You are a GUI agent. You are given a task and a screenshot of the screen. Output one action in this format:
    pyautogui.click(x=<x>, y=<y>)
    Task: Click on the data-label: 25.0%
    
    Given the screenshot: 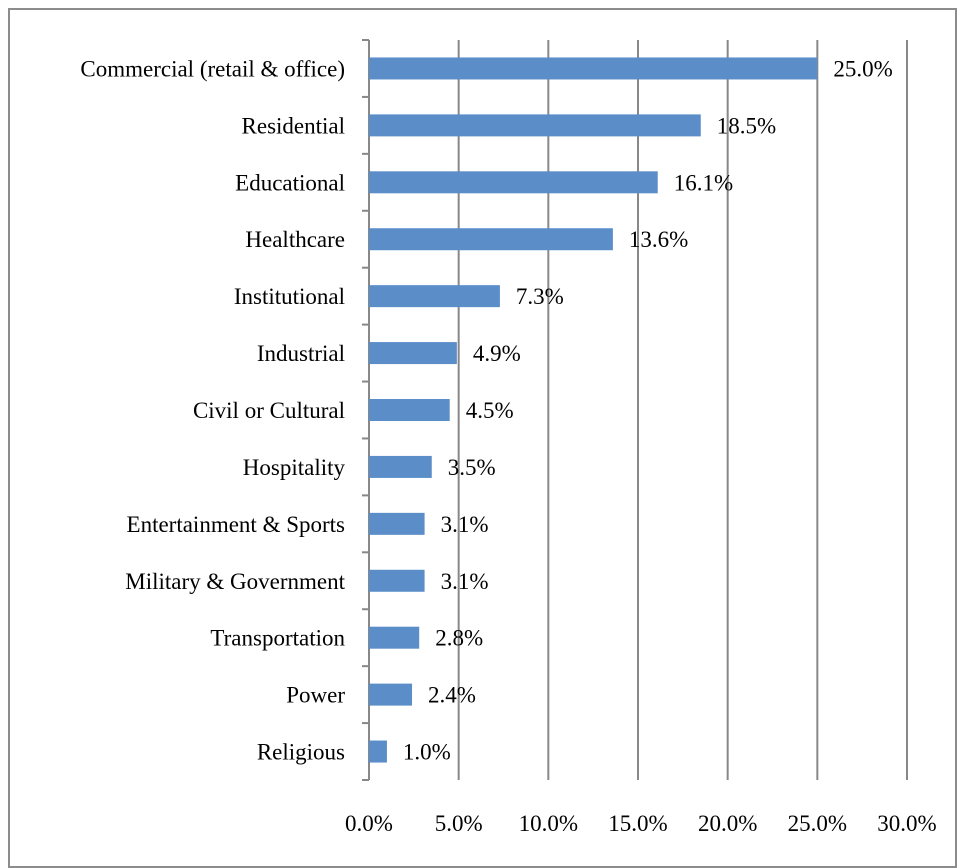 What is the action you would take?
    pyautogui.click(x=862, y=68)
    